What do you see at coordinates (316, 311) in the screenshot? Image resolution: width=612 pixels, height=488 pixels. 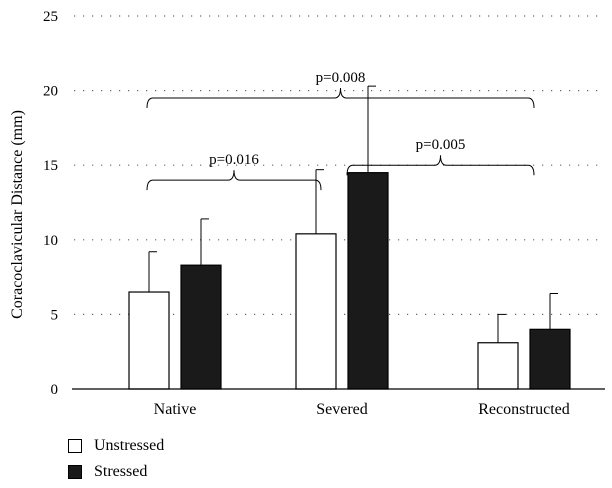 I see `bar-unstressed-severed` at bounding box center [316, 311].